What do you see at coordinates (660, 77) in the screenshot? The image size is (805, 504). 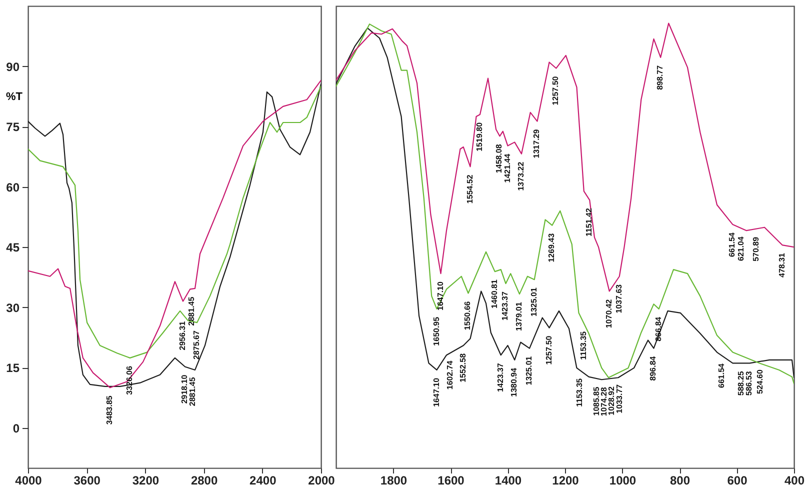 I see `annotation: 898.77` at bounding box center [660, 77].